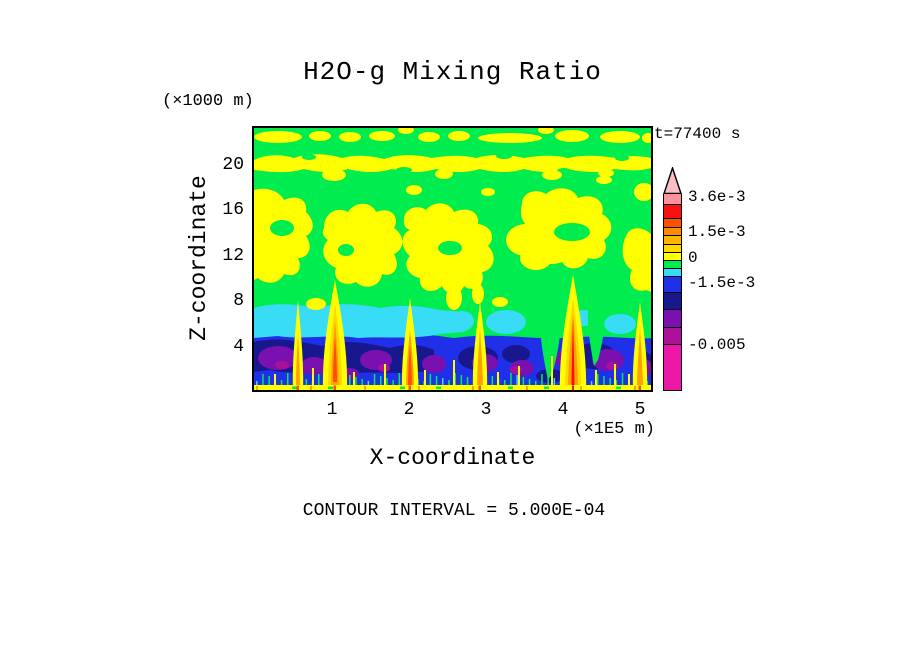 The height and width of the screenshot is (654, 904). I want to click on colorbar-segment-brightmagenta, so click(672, 367).